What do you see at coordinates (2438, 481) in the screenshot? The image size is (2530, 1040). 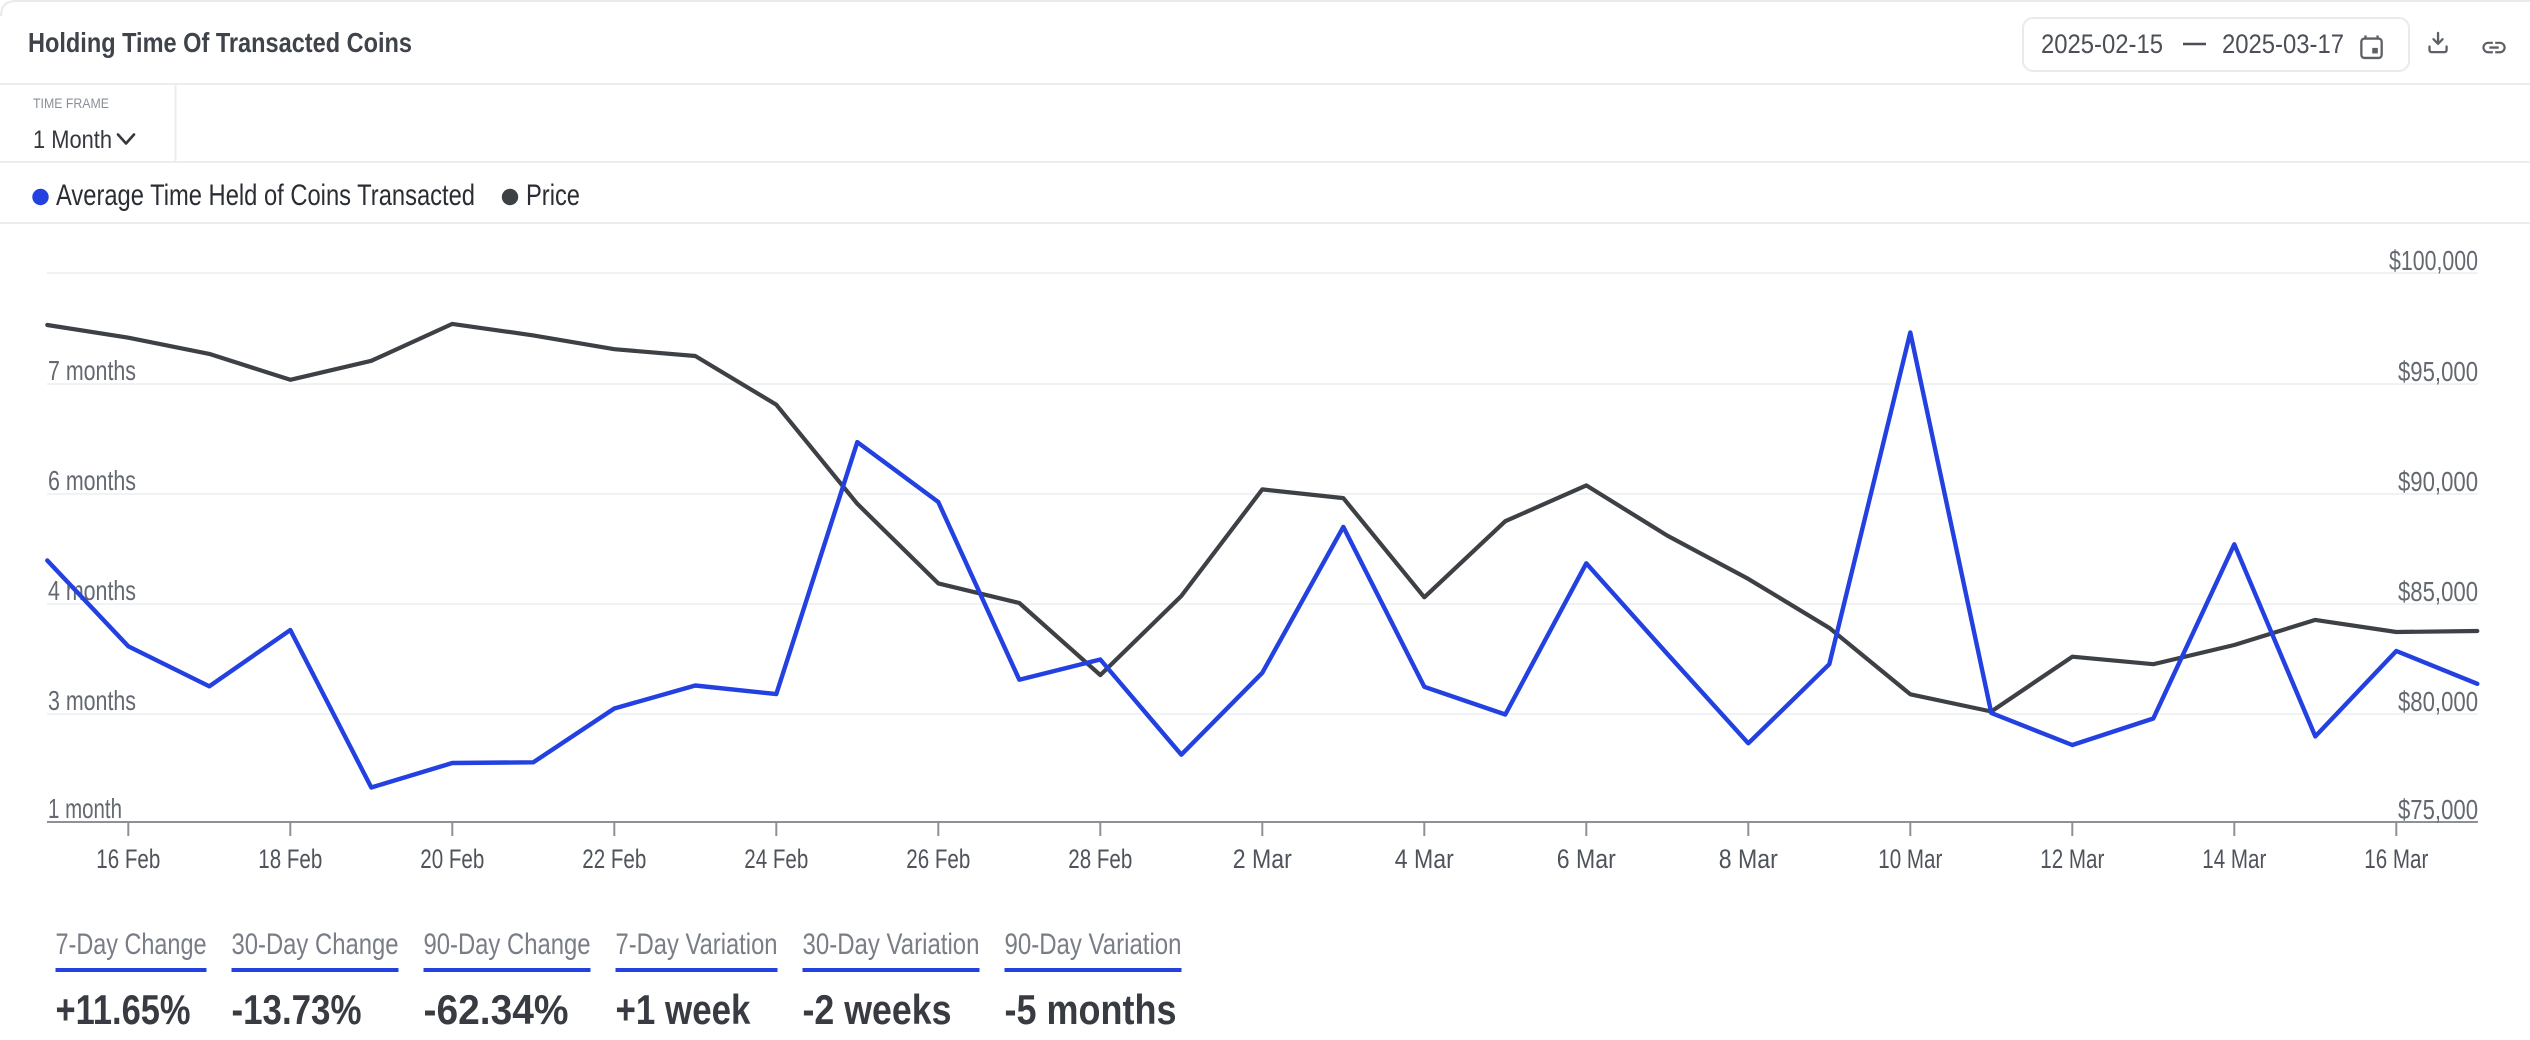 I see `svg-text: $90,000` at bounding box center [2438, 481].